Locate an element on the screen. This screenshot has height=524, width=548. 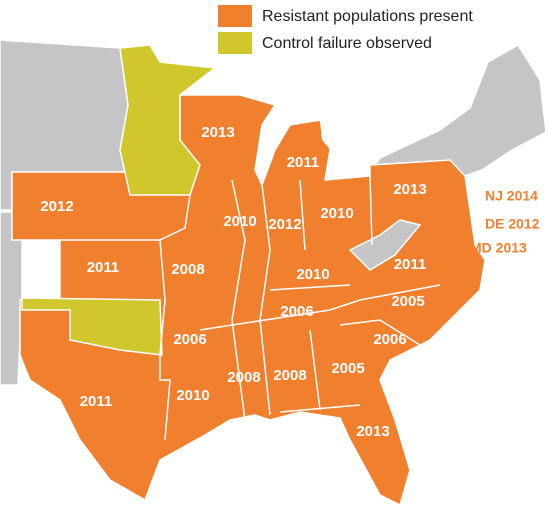
state-label: MD 2013 is located at coordinates (498, 248).